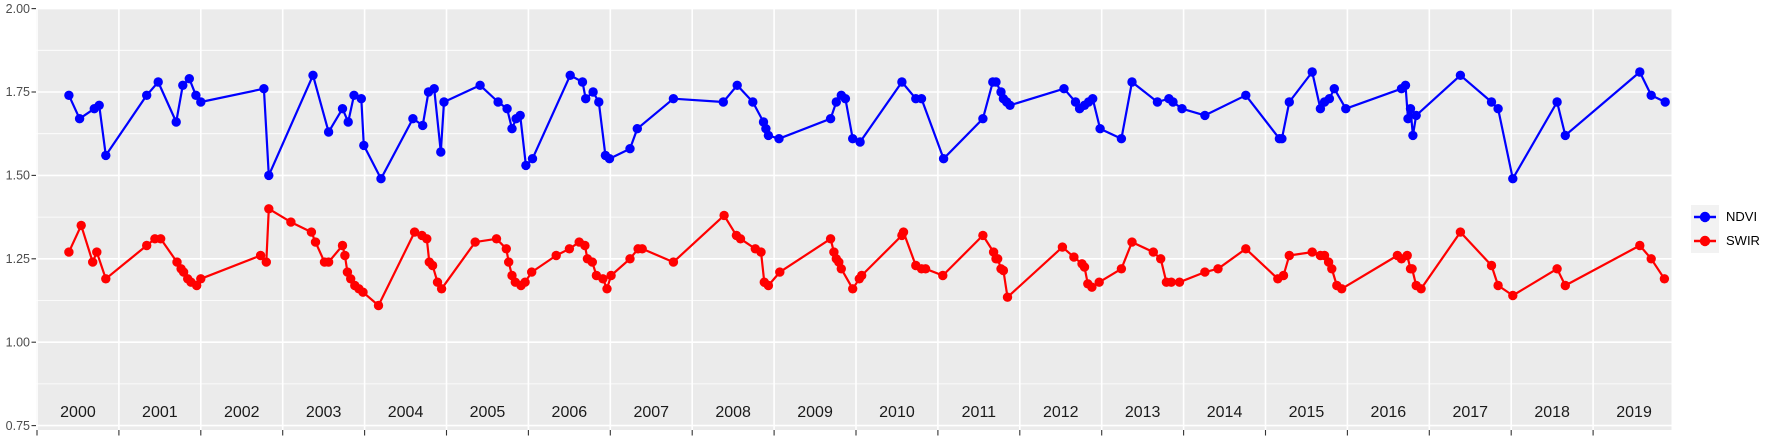 Image resolution: width=1773 pixels, height=442 pixels. What do you see at coordinates (160, 412) in the screenshot?
I see `x-axis-label: 2001` at bounding box center [160, 412].